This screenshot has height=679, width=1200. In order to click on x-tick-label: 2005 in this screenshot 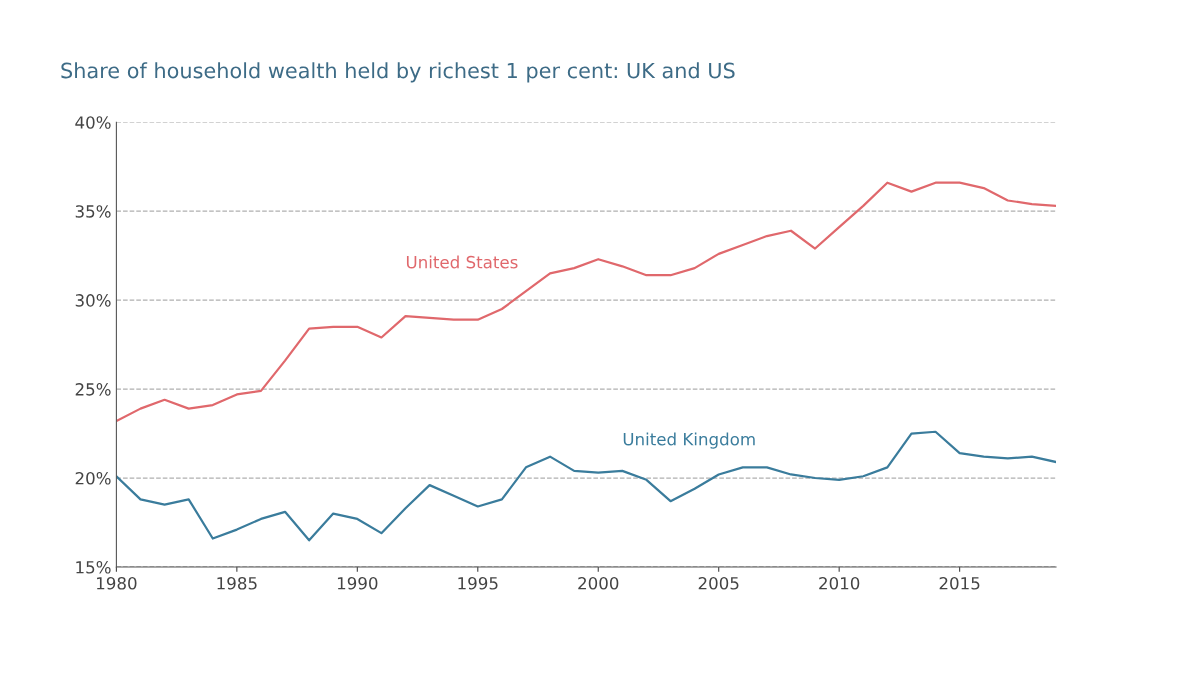, I will do `click(718, 583)`.